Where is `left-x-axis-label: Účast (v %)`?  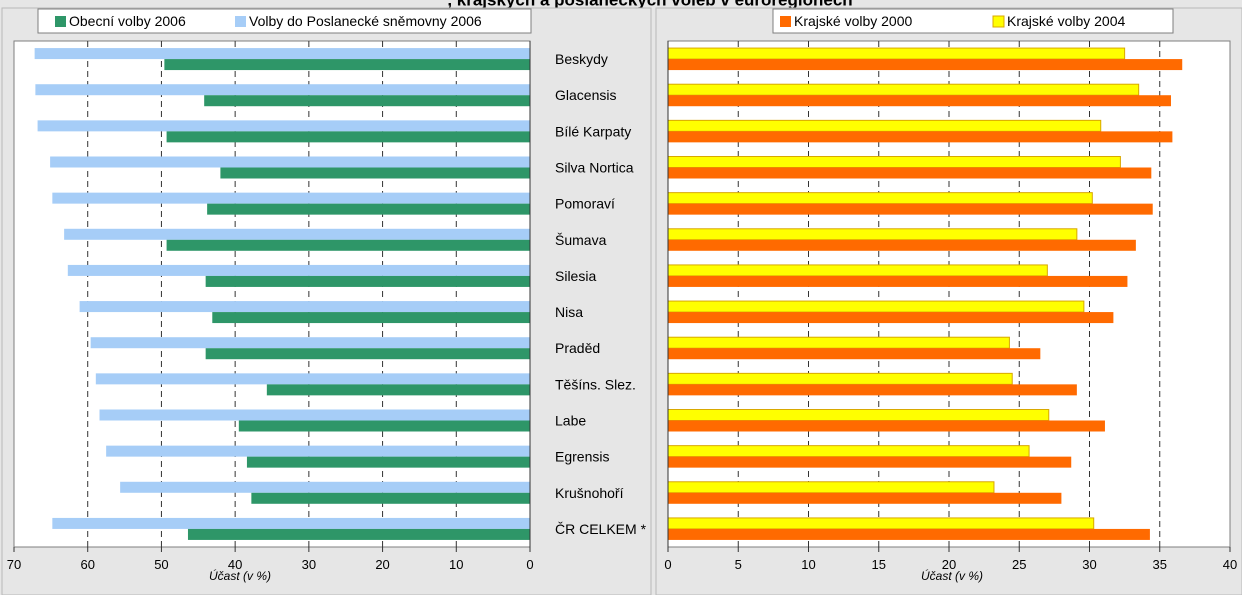 left-x-axis-label: Účast (v %) is located at coordinates (240, 575).